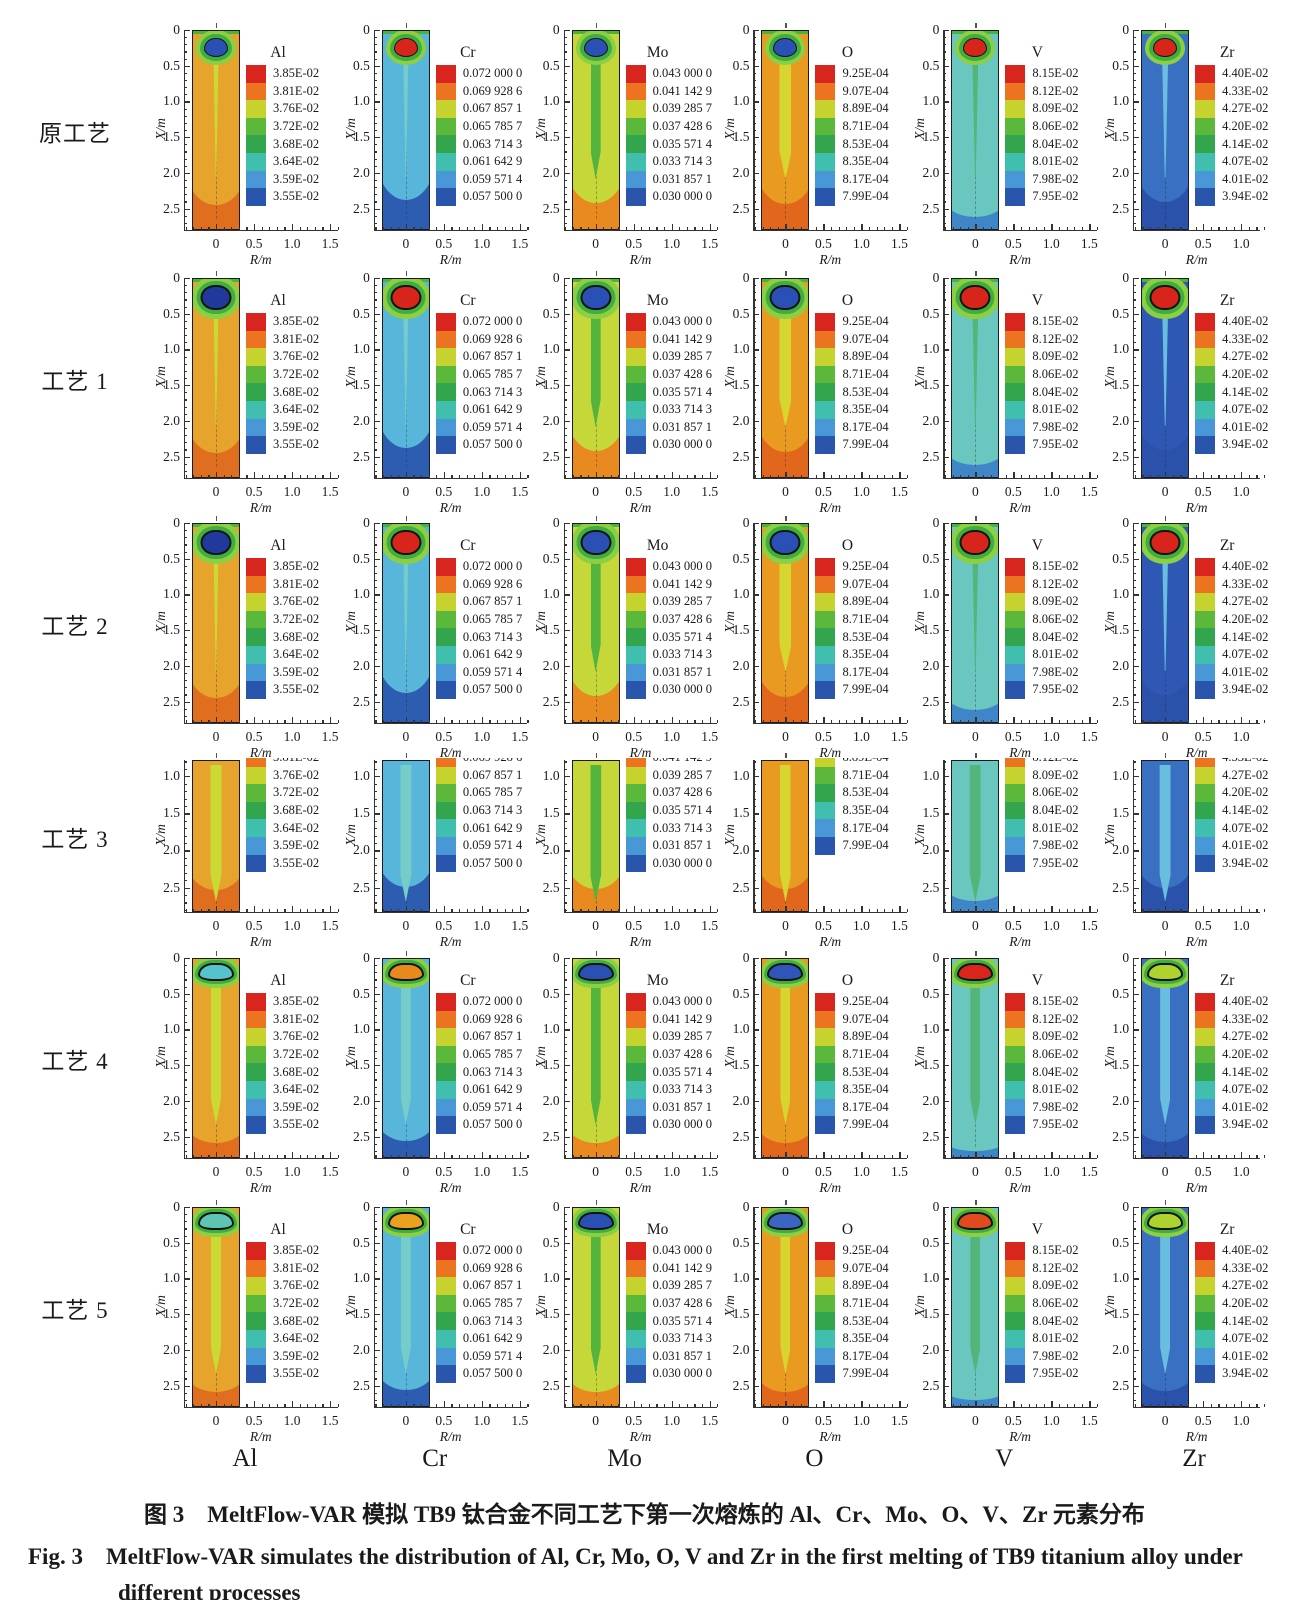 Image resolution: width=1289 pixels, height=1600 pixels. Describe the element at coordinates (478, 1037) in the screenshot. I see `colorbar-entry: 0.067 857 1` at that location.